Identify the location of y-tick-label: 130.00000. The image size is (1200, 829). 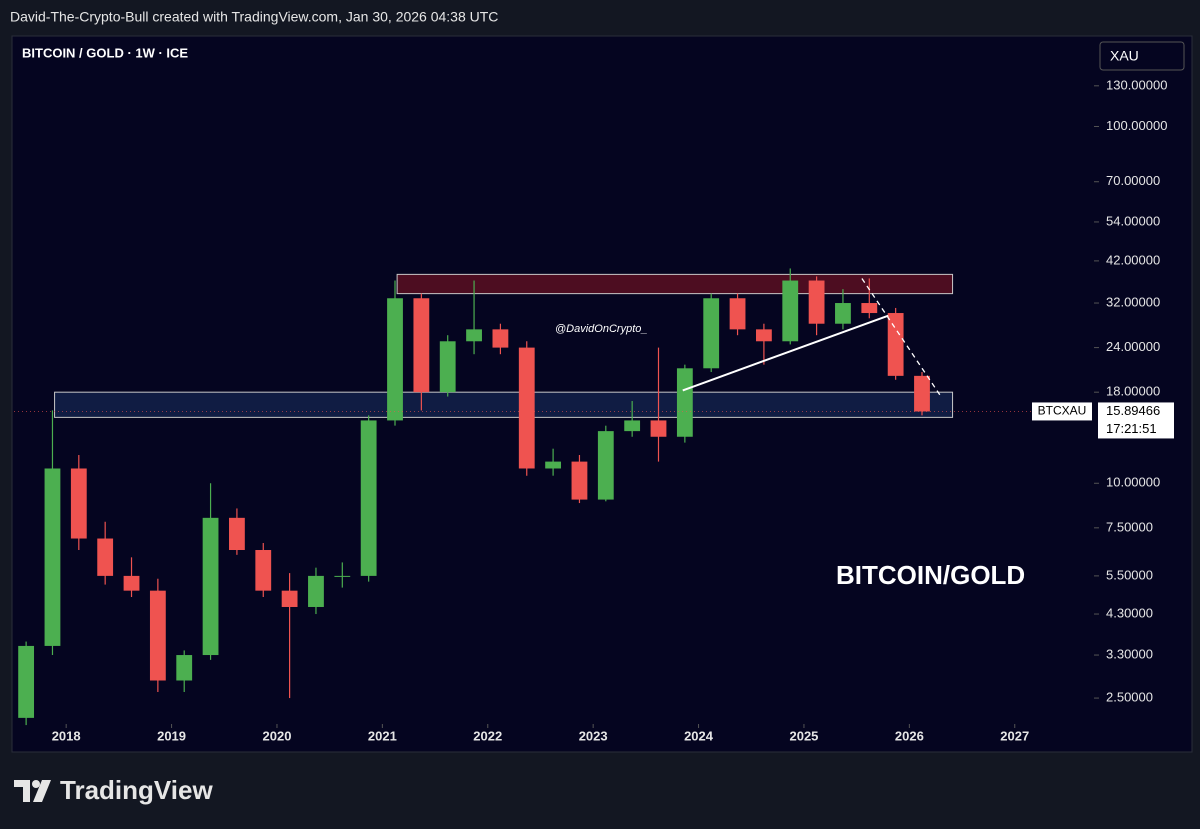
(1136, 84).